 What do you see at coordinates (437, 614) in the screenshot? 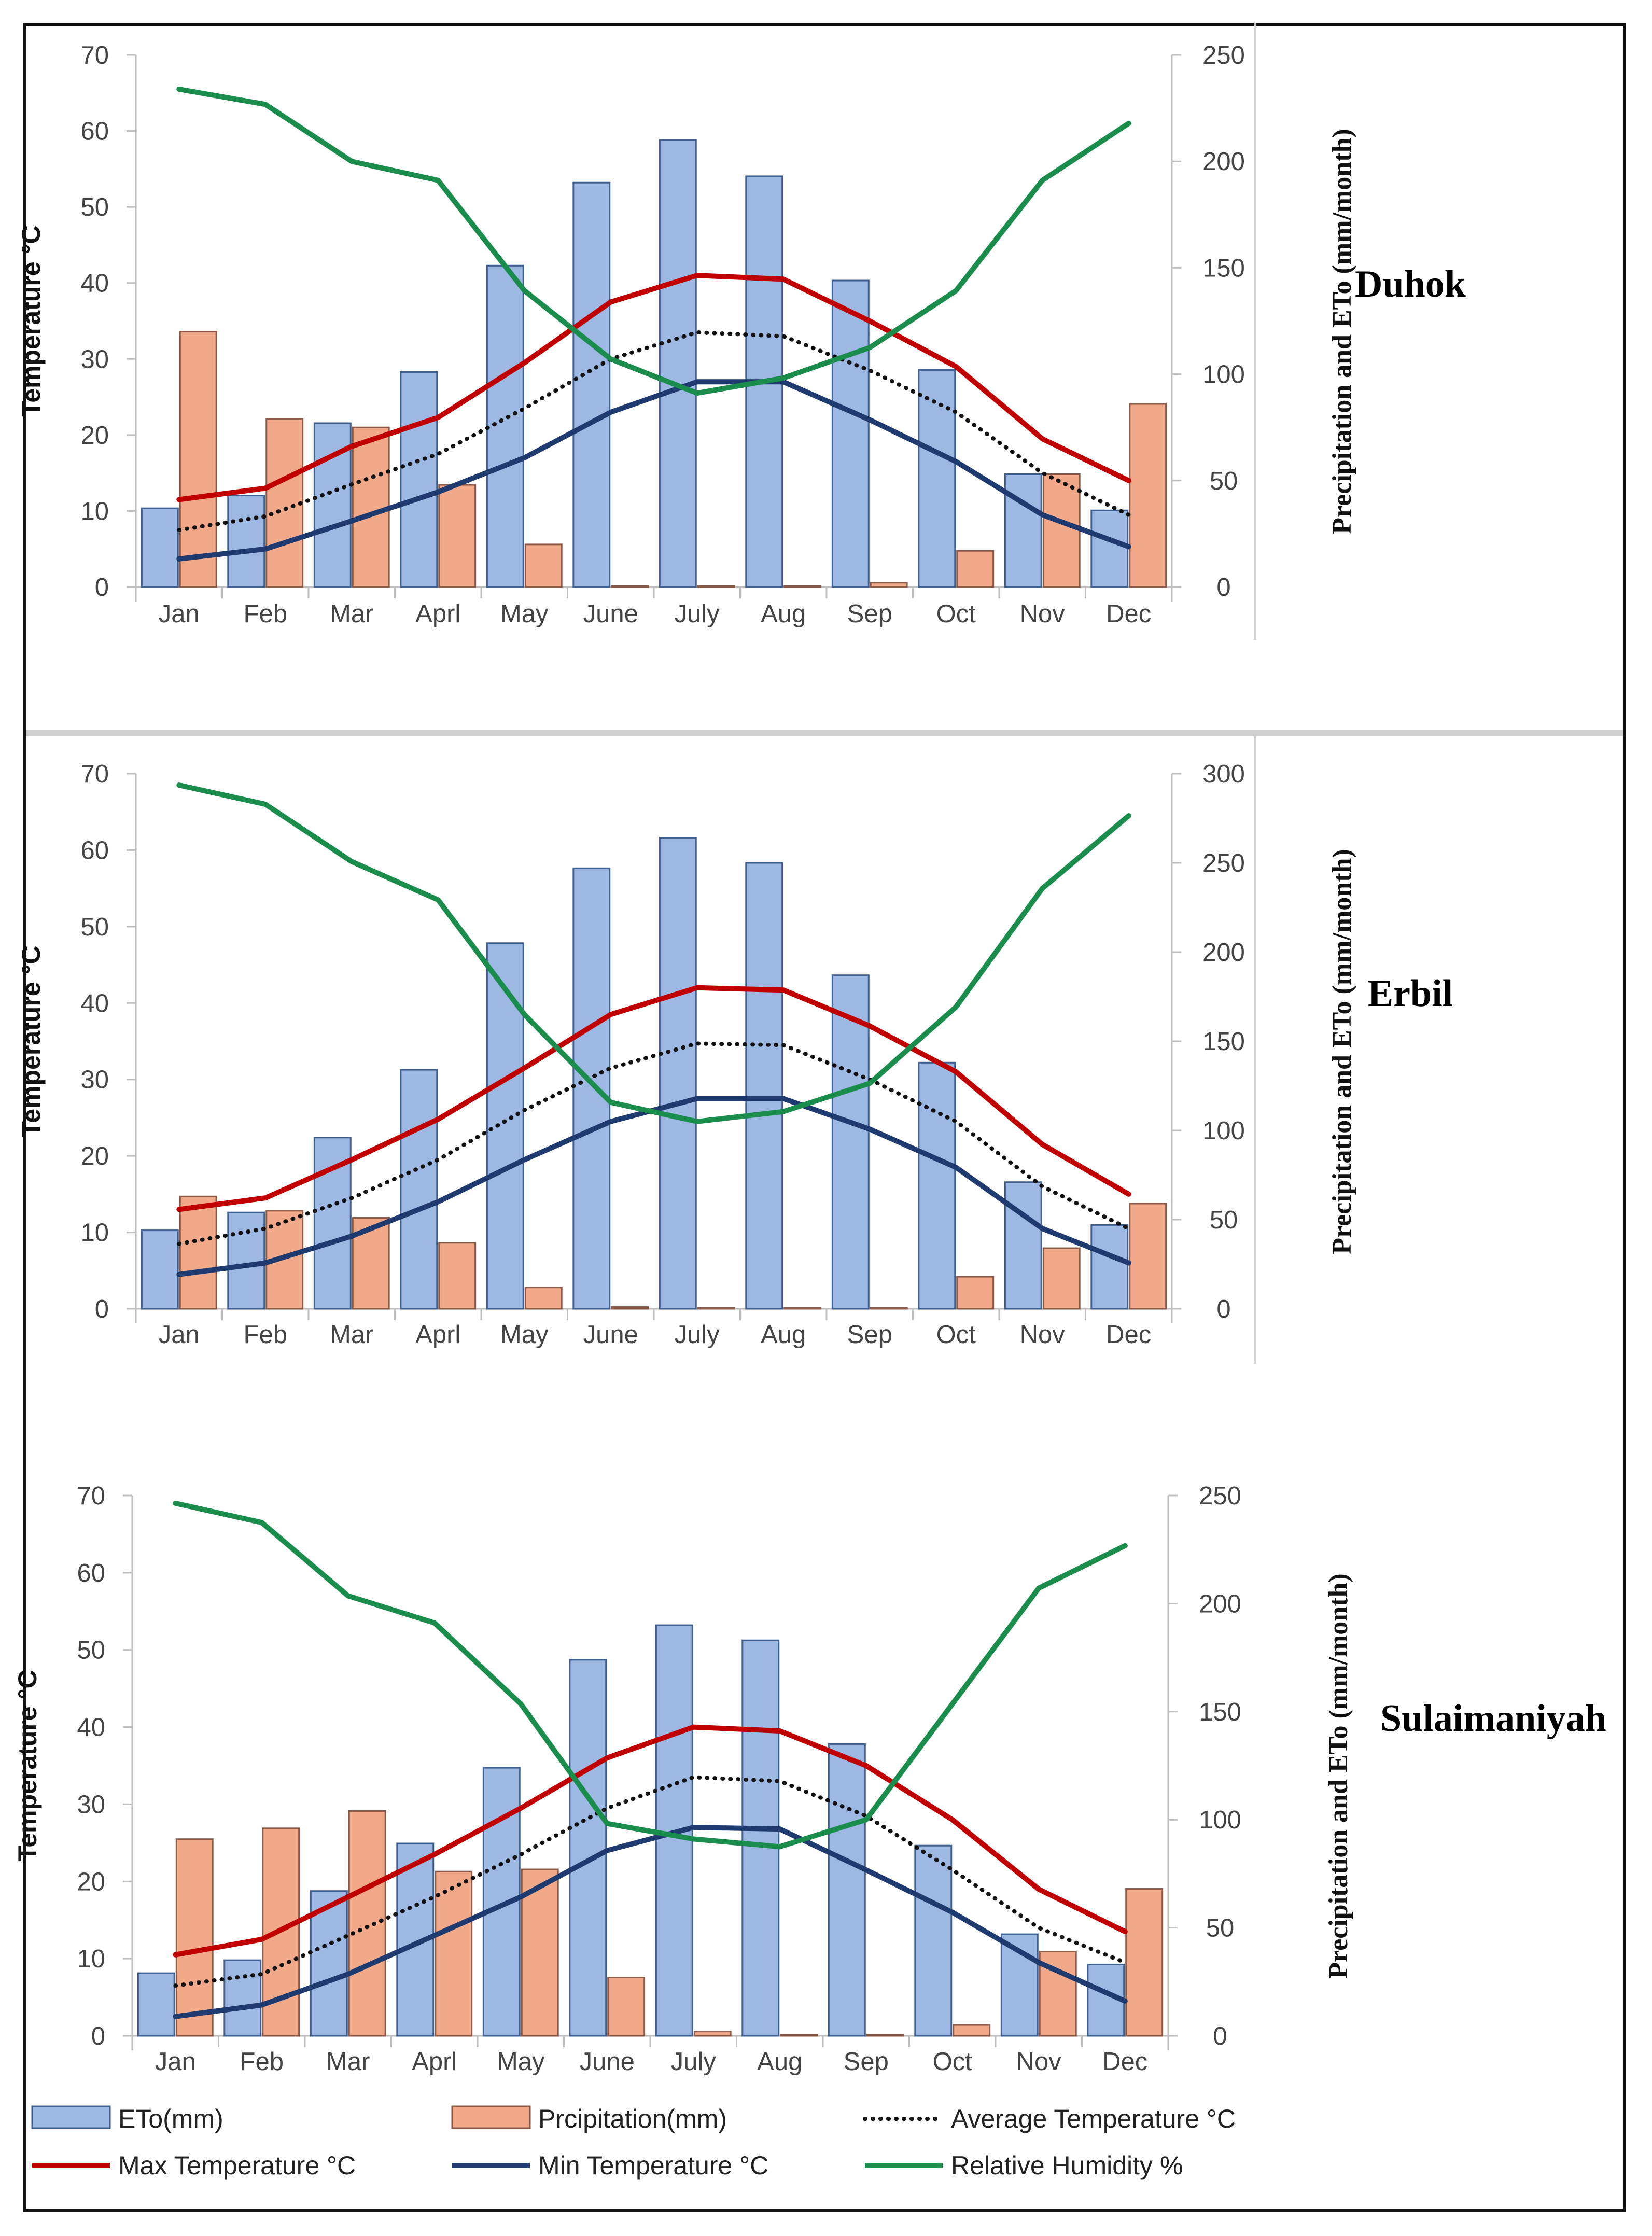
I see `x-tick-label: Aprl` at bounding box center [437, 614].